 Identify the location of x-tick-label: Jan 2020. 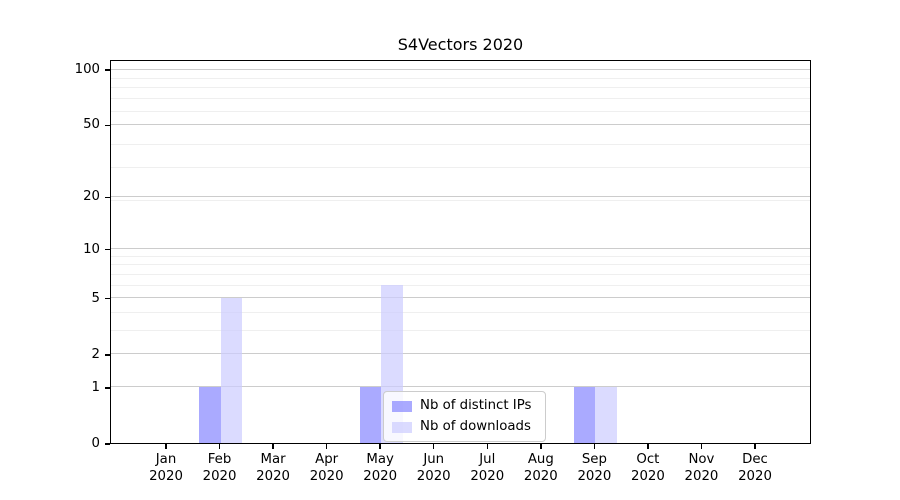
(166, 468).